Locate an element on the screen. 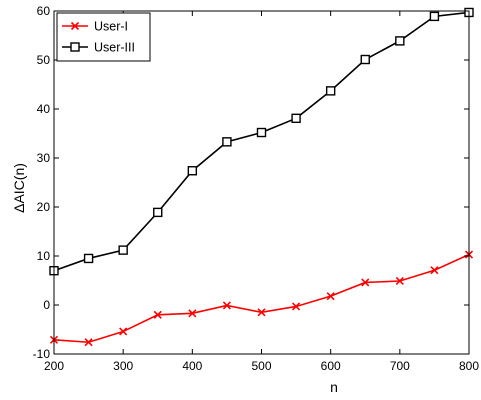  x-tick-label: 400 is located at coordinates (192, 366).